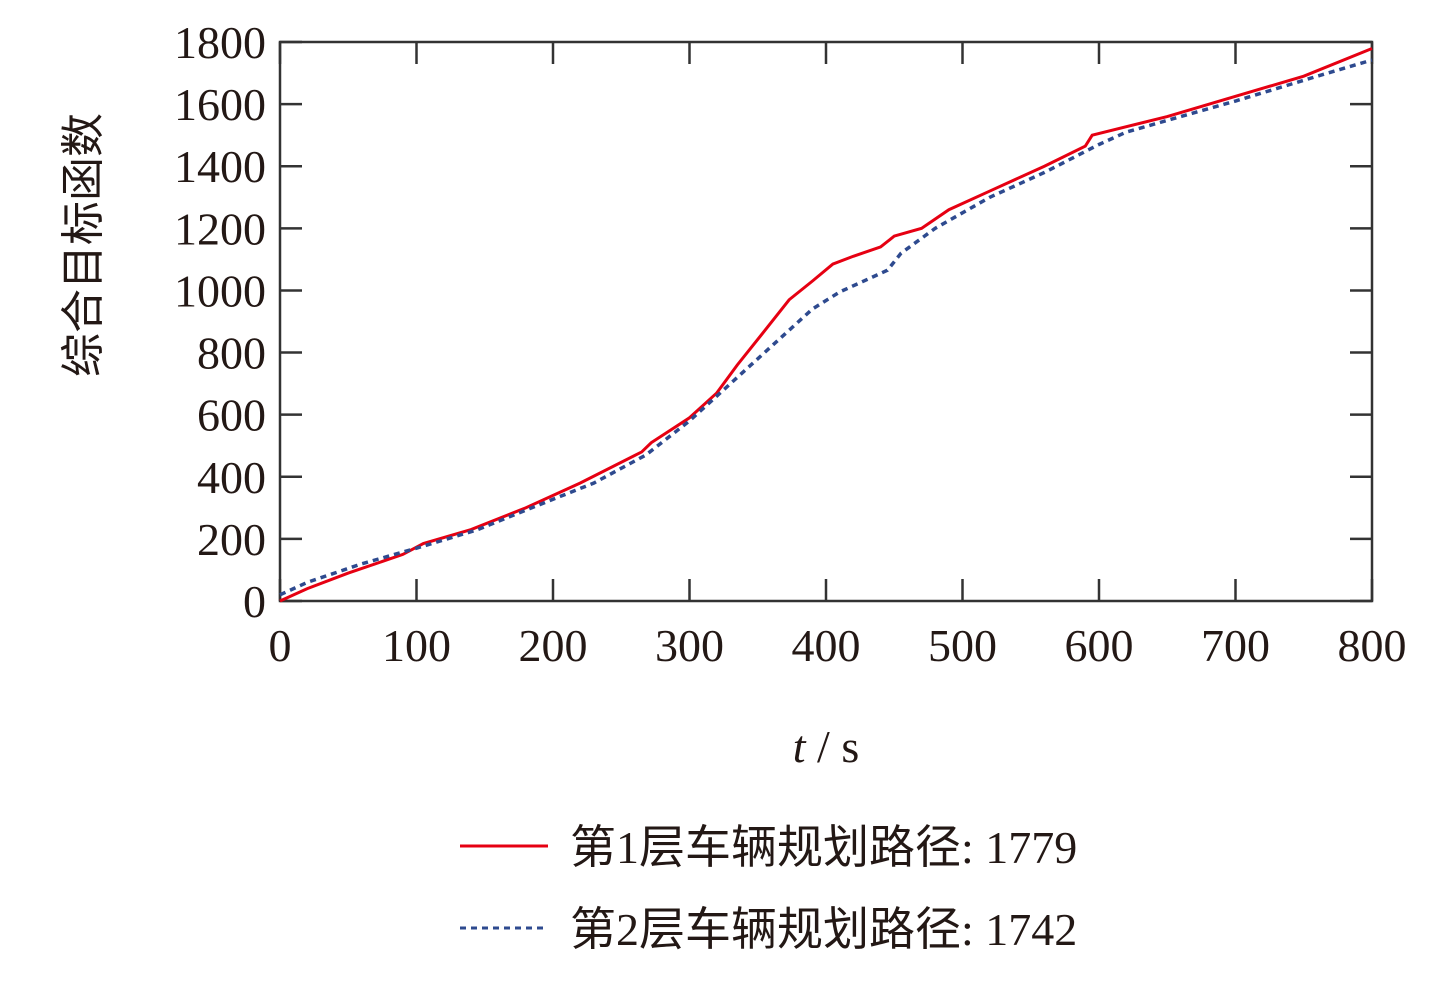 The height and width of the screenshot is (988, 1448). What do you see at coordinates (823, 929) in the screenshot?
I see `legend-label-2: 第2层车辆规划路径: 1742` at bounding box center [823, 929].